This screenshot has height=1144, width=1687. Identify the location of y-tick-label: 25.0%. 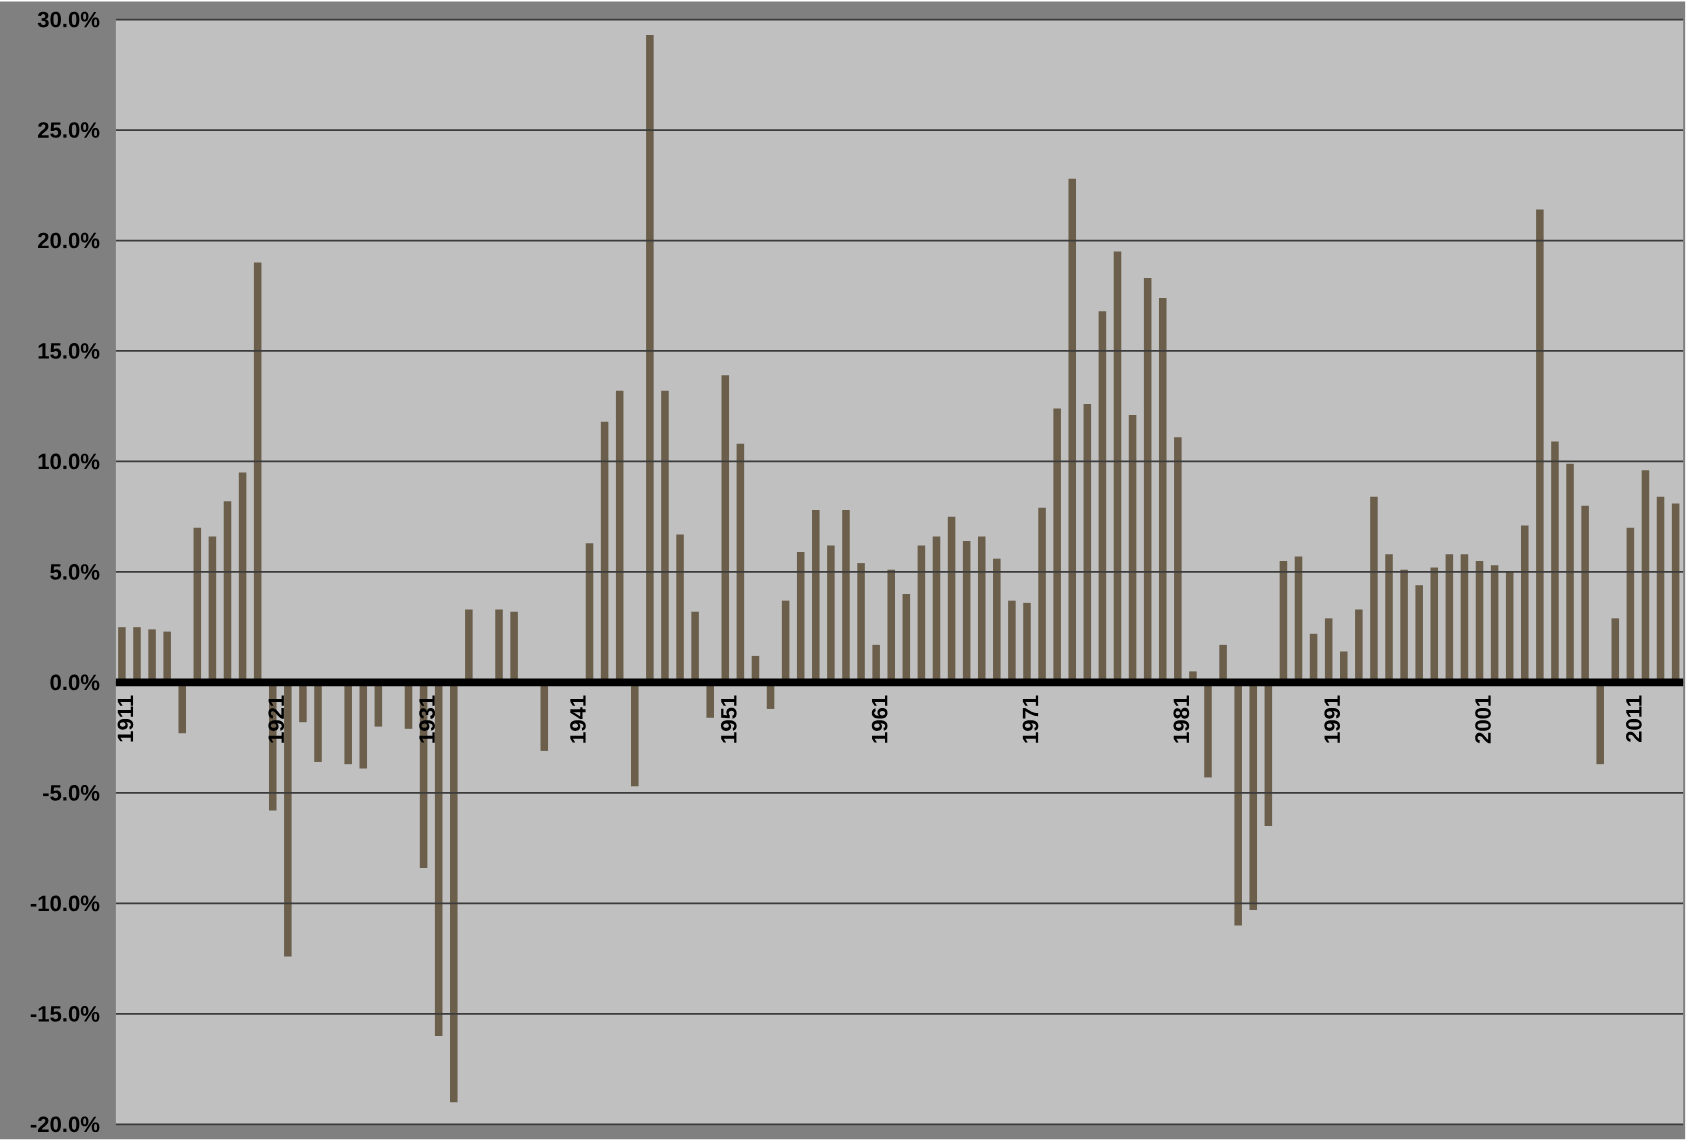
(69, 130).